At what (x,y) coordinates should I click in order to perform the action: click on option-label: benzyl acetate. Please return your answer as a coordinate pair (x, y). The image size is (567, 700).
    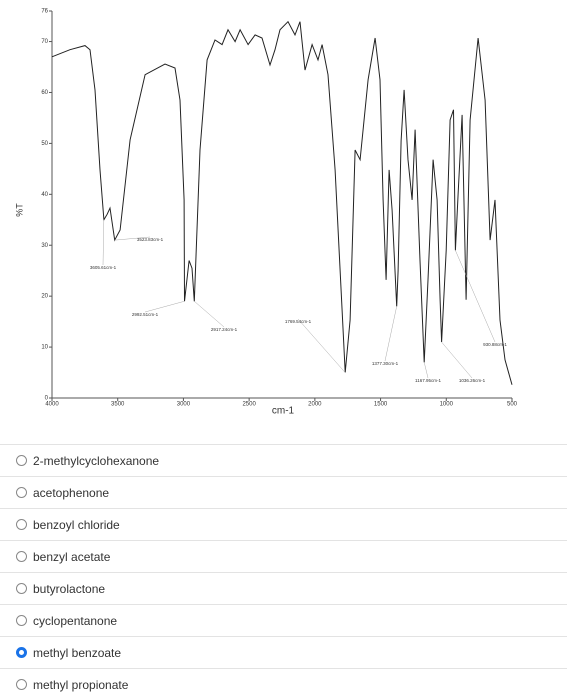
    Looking at the image, I should click on (72, 556).